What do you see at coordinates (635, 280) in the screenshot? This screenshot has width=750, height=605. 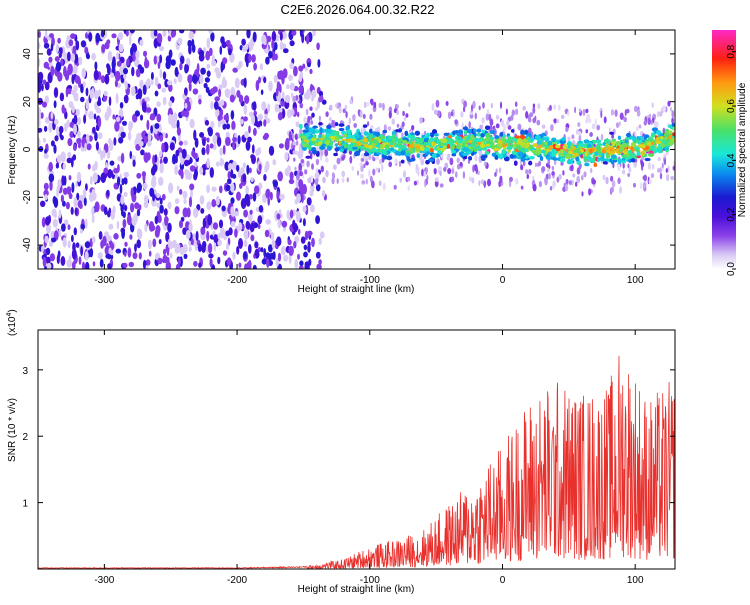 I see `x-tick-label: 100` at bounding box center [635, 280].